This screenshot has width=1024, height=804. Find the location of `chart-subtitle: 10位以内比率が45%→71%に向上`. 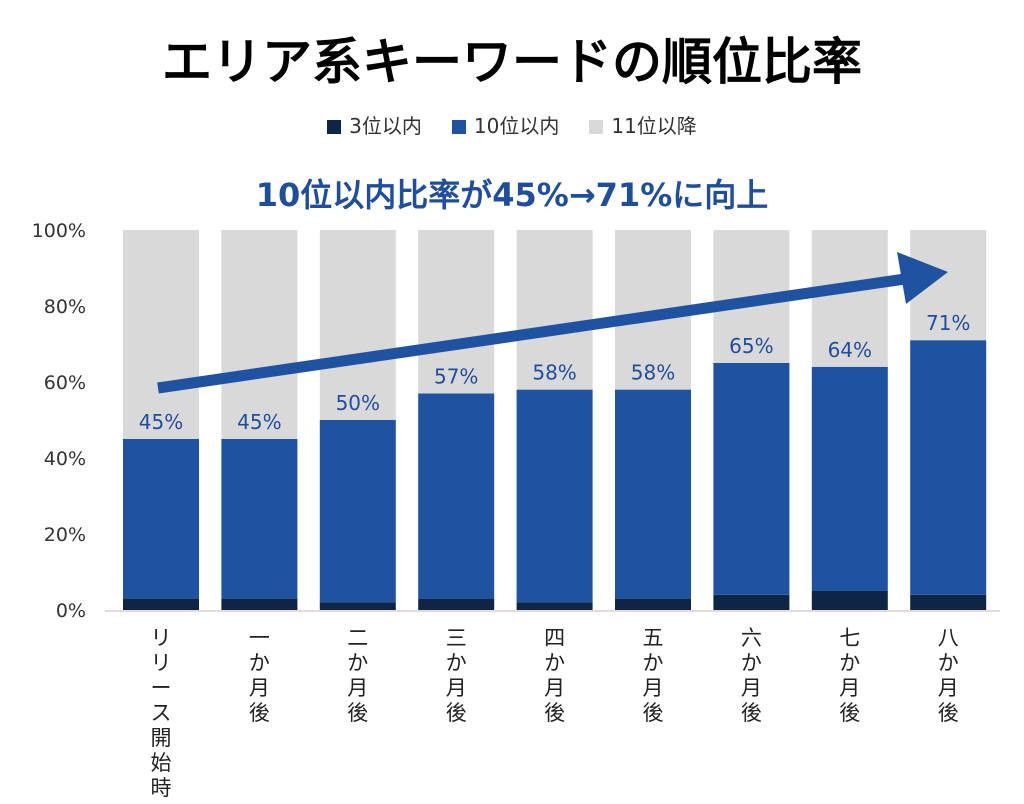

chart-subtitle: 10位以内比率が45%→71%に向上 is located at coordinates (512, 195).